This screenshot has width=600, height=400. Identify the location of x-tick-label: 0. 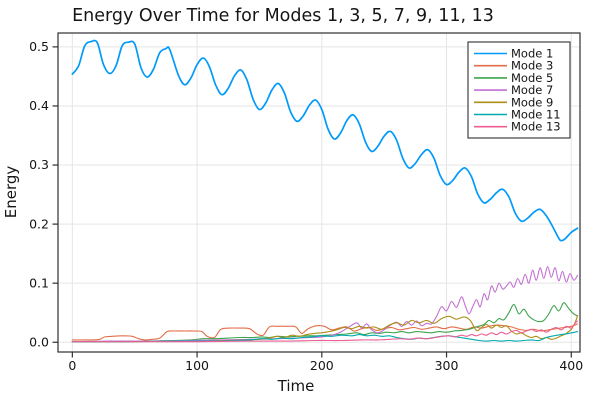
(72, 365).